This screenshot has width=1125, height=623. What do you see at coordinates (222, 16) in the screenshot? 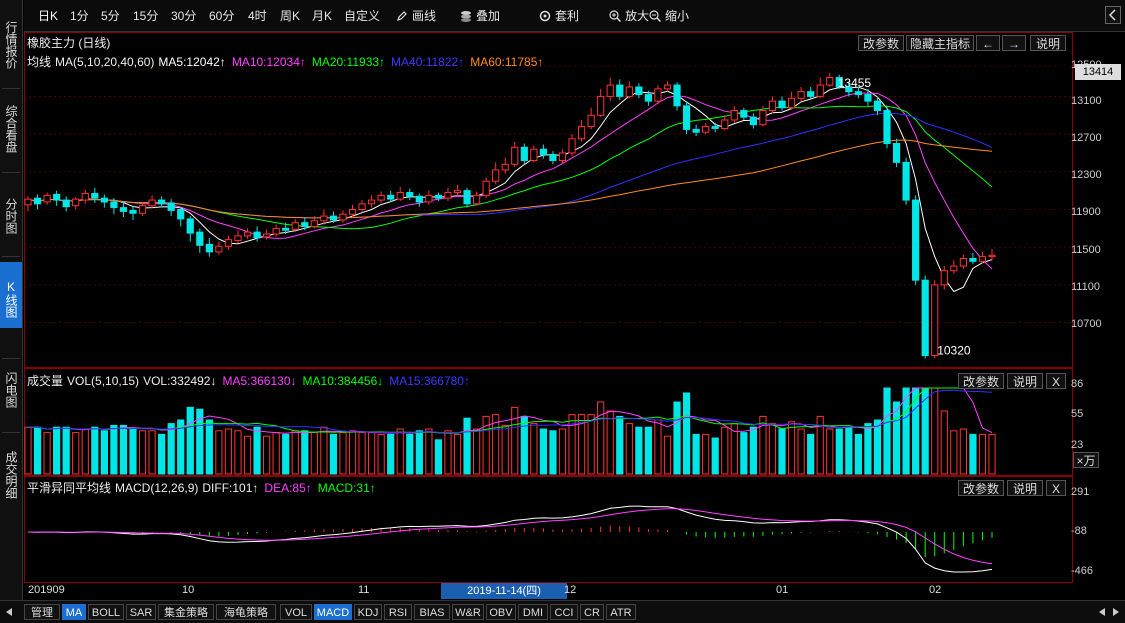
I see `period-60min: 60分` at bounding box center [222, 16].